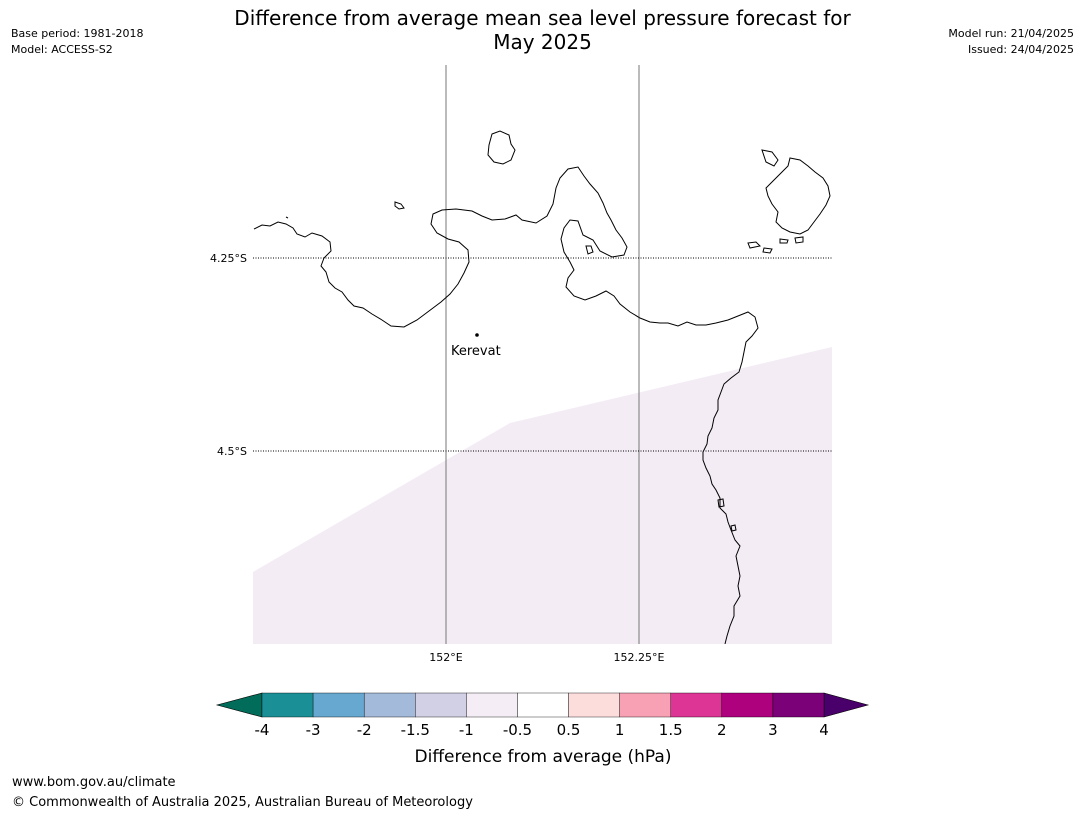 The height and width of the screenshot is (816, 1085). I want to click on colorbar-tick-label: -1.5, so click(415, 730).